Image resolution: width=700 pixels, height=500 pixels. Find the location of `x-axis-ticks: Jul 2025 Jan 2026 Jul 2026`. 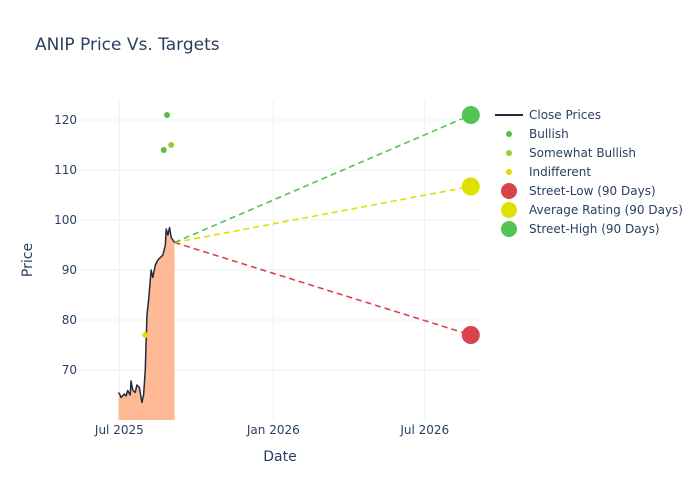

x-axis-ticks: Jul 2025 Jan 2026 Jul 2026 is located at coordinates (271, 430).